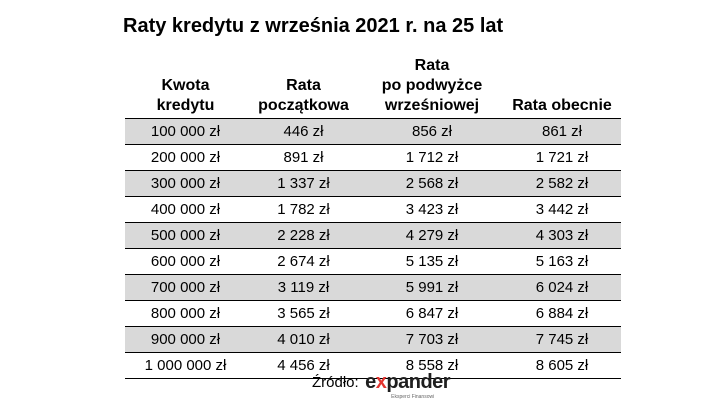  I want to click on table-row: 100 000 zł 446 zł 856 zł 861 zł, so click(373, 131).